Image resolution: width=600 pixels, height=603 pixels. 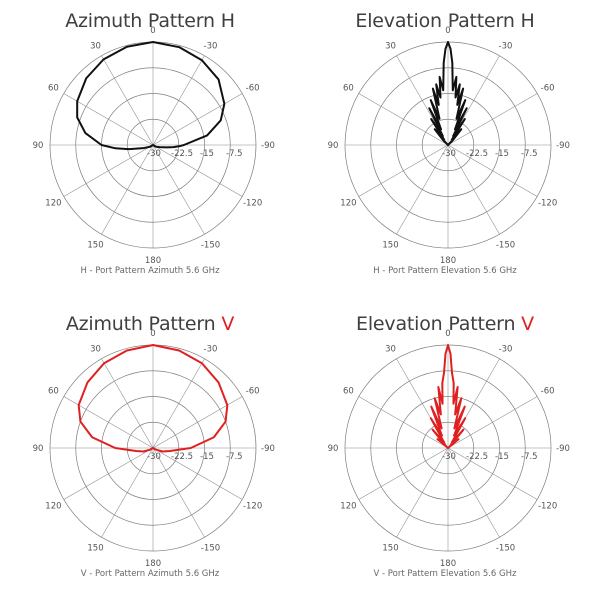 I want to click on panel-title: Elevation Pattern H, so click(x=445, y=21).